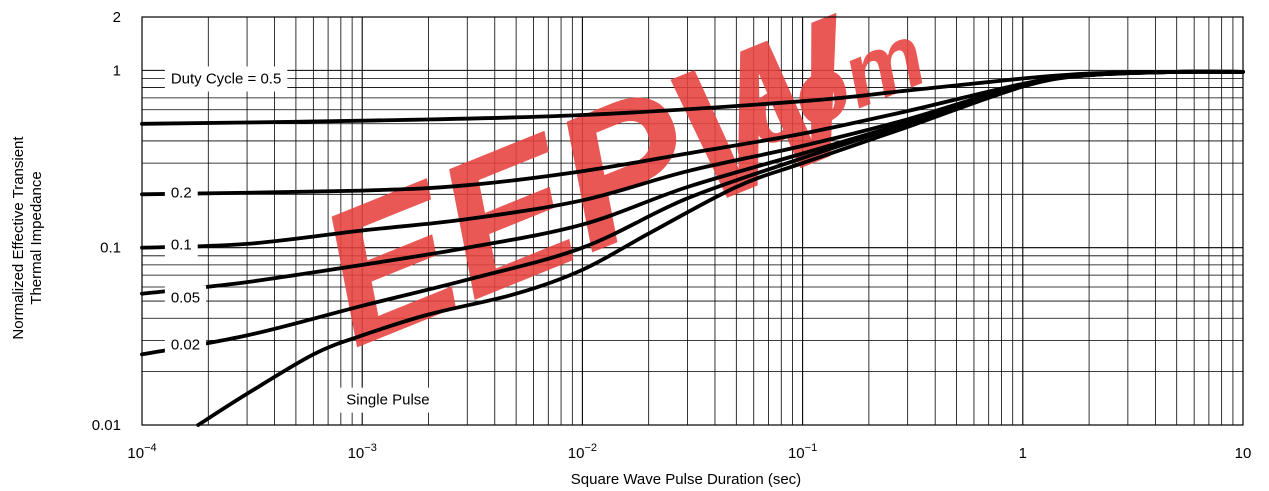 The height and width of the screenshot is (491, 1269). I want to click on y-tick-label: 2, so click(117, 17).